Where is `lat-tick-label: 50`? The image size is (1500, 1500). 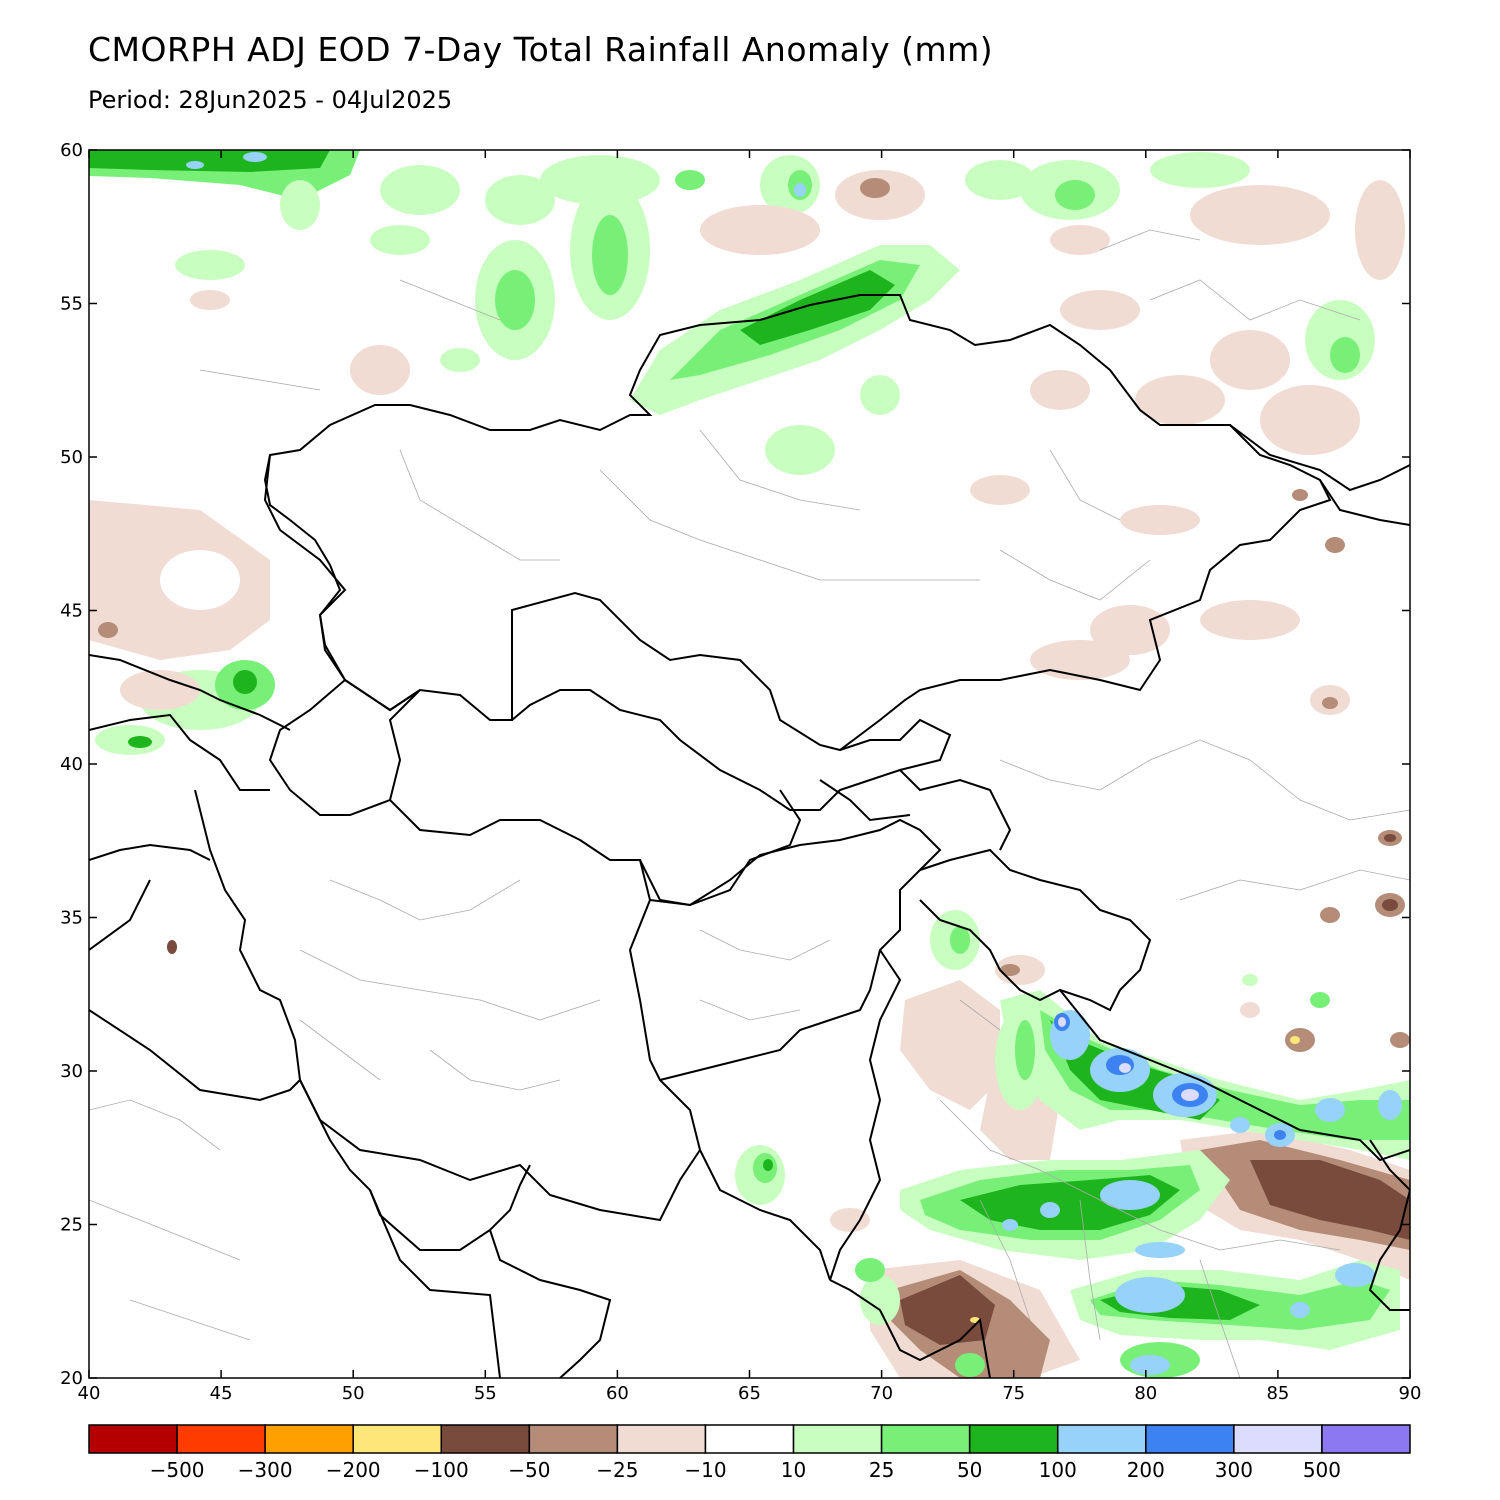
lat-tick-label: 50 is located at coordinates (71, 457).